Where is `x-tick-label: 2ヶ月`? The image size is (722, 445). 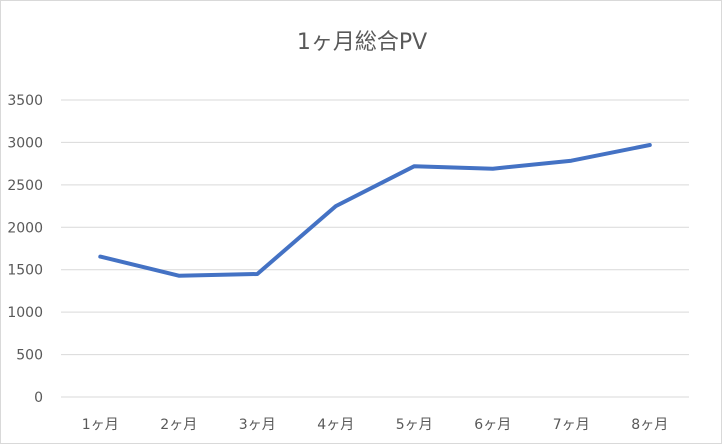 x-tick-label: 2ヶ月 is located at coordinates (178, 425).